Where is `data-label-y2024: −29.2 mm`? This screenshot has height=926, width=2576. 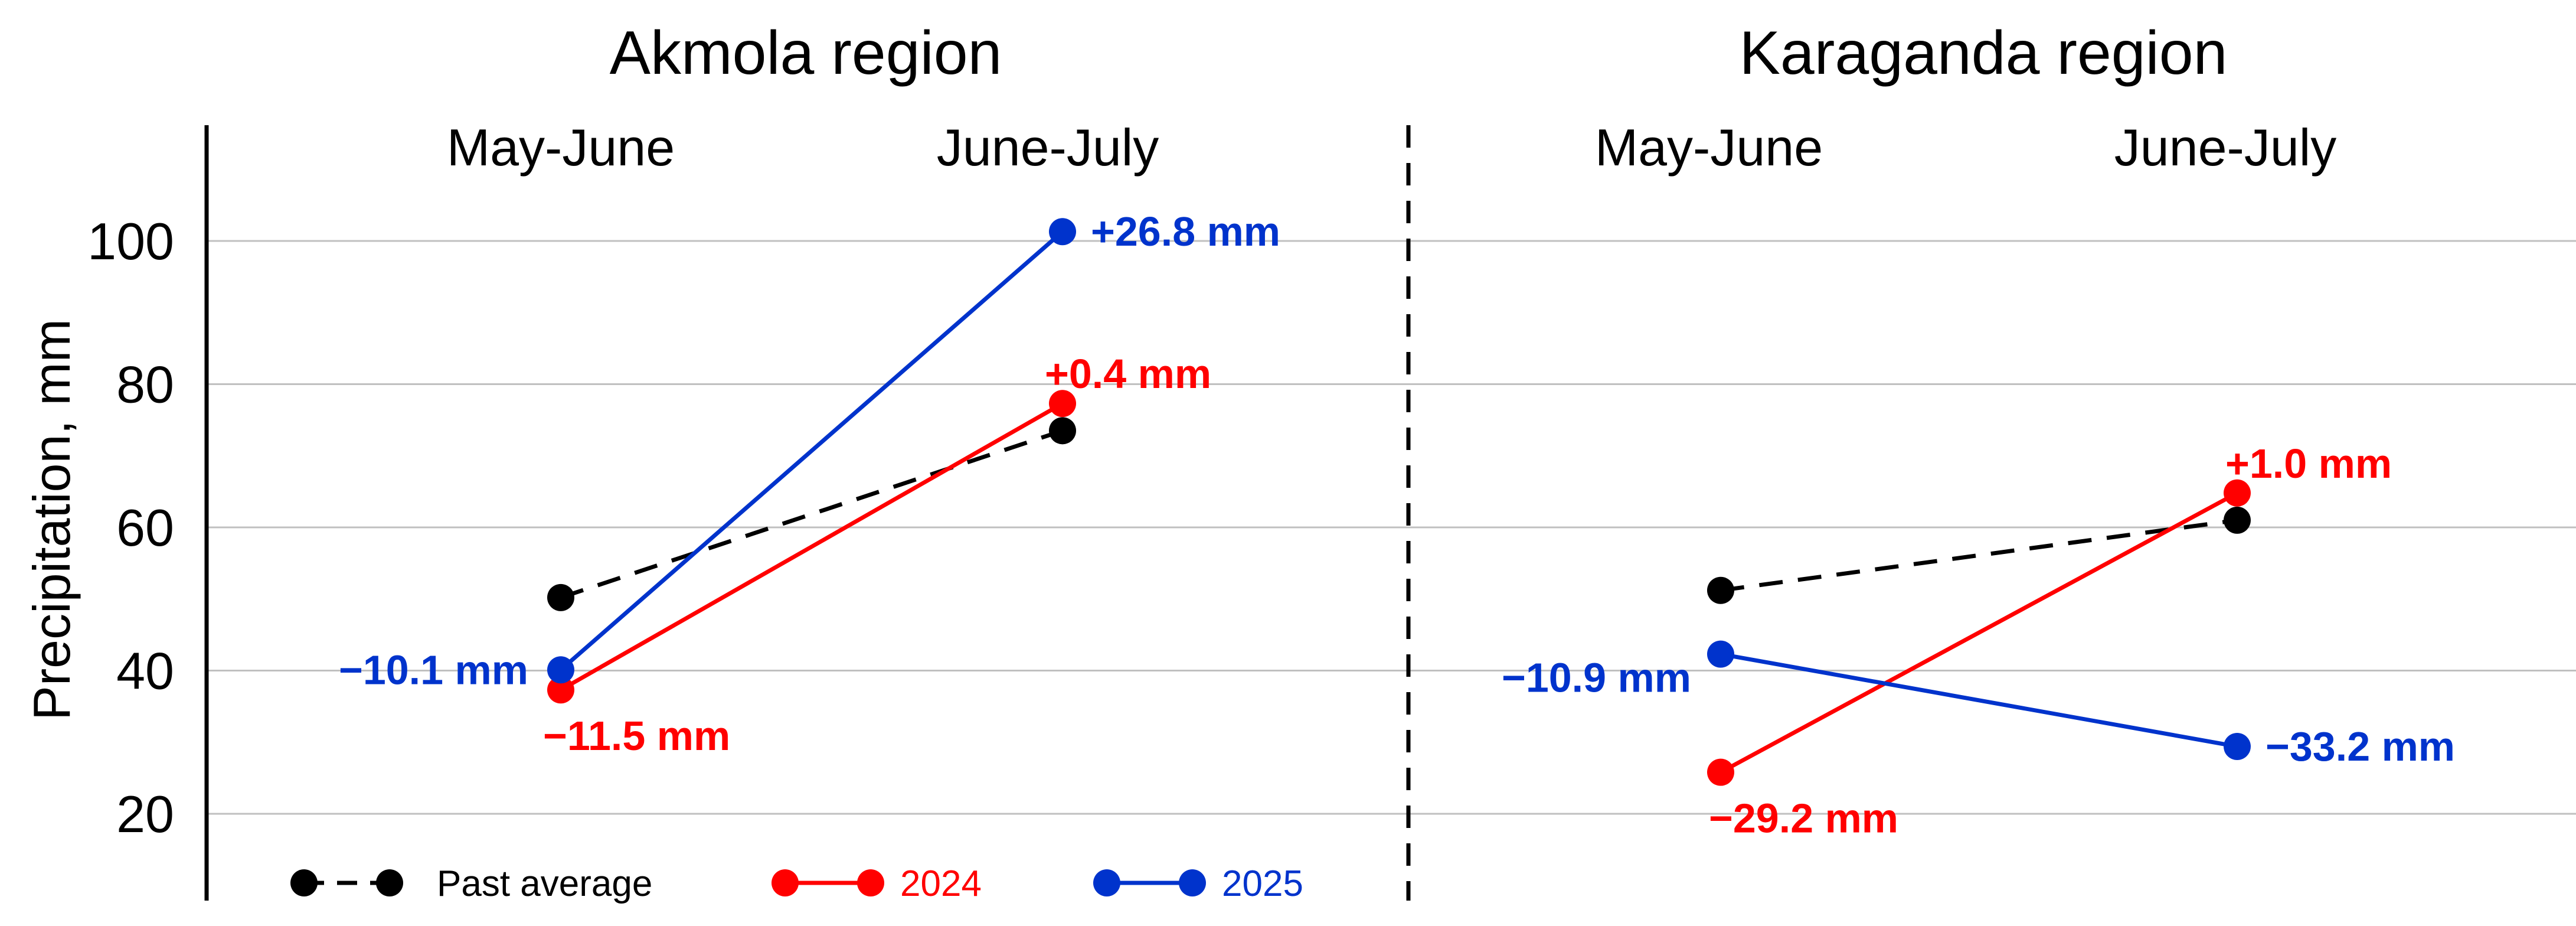 data-label-y2024: −29.2 mm is located at coordinates (1803, 818).